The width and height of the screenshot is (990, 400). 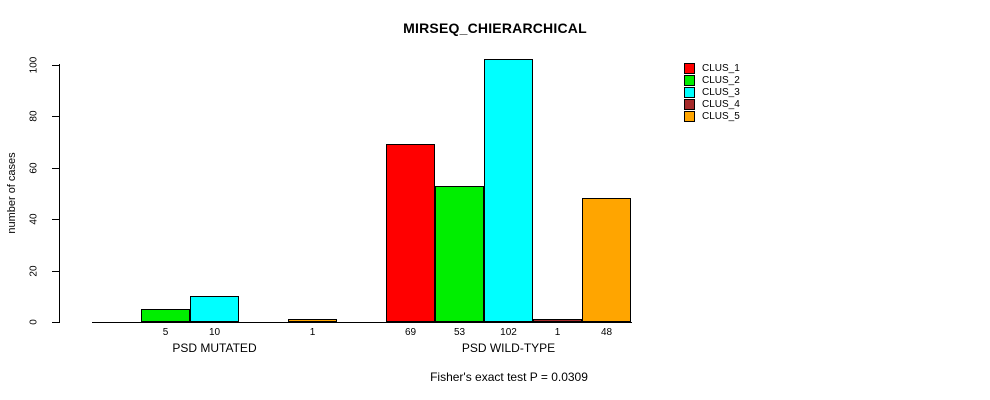 What do you see at coordinates (214, 332) in the screenshot?
I see `bar-value-label: 10` at bounding box center [214, 332].